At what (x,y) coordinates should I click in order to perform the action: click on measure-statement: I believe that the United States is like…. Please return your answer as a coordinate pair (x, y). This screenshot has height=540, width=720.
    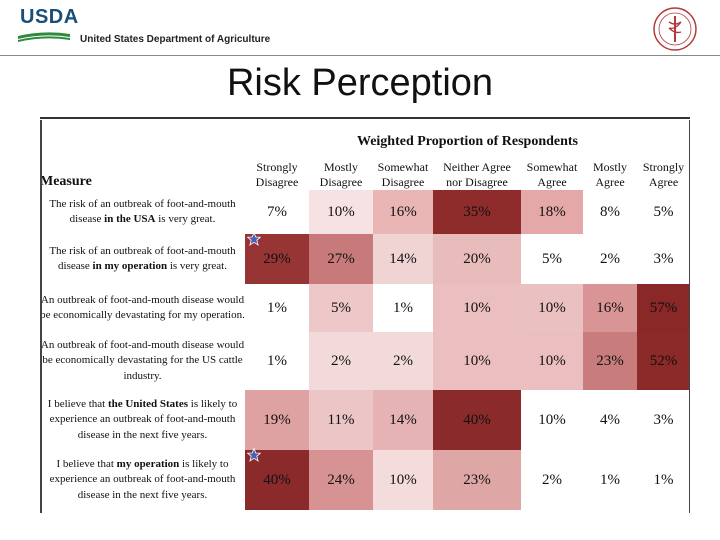
    Looking at the image, I should click on (142, 420).